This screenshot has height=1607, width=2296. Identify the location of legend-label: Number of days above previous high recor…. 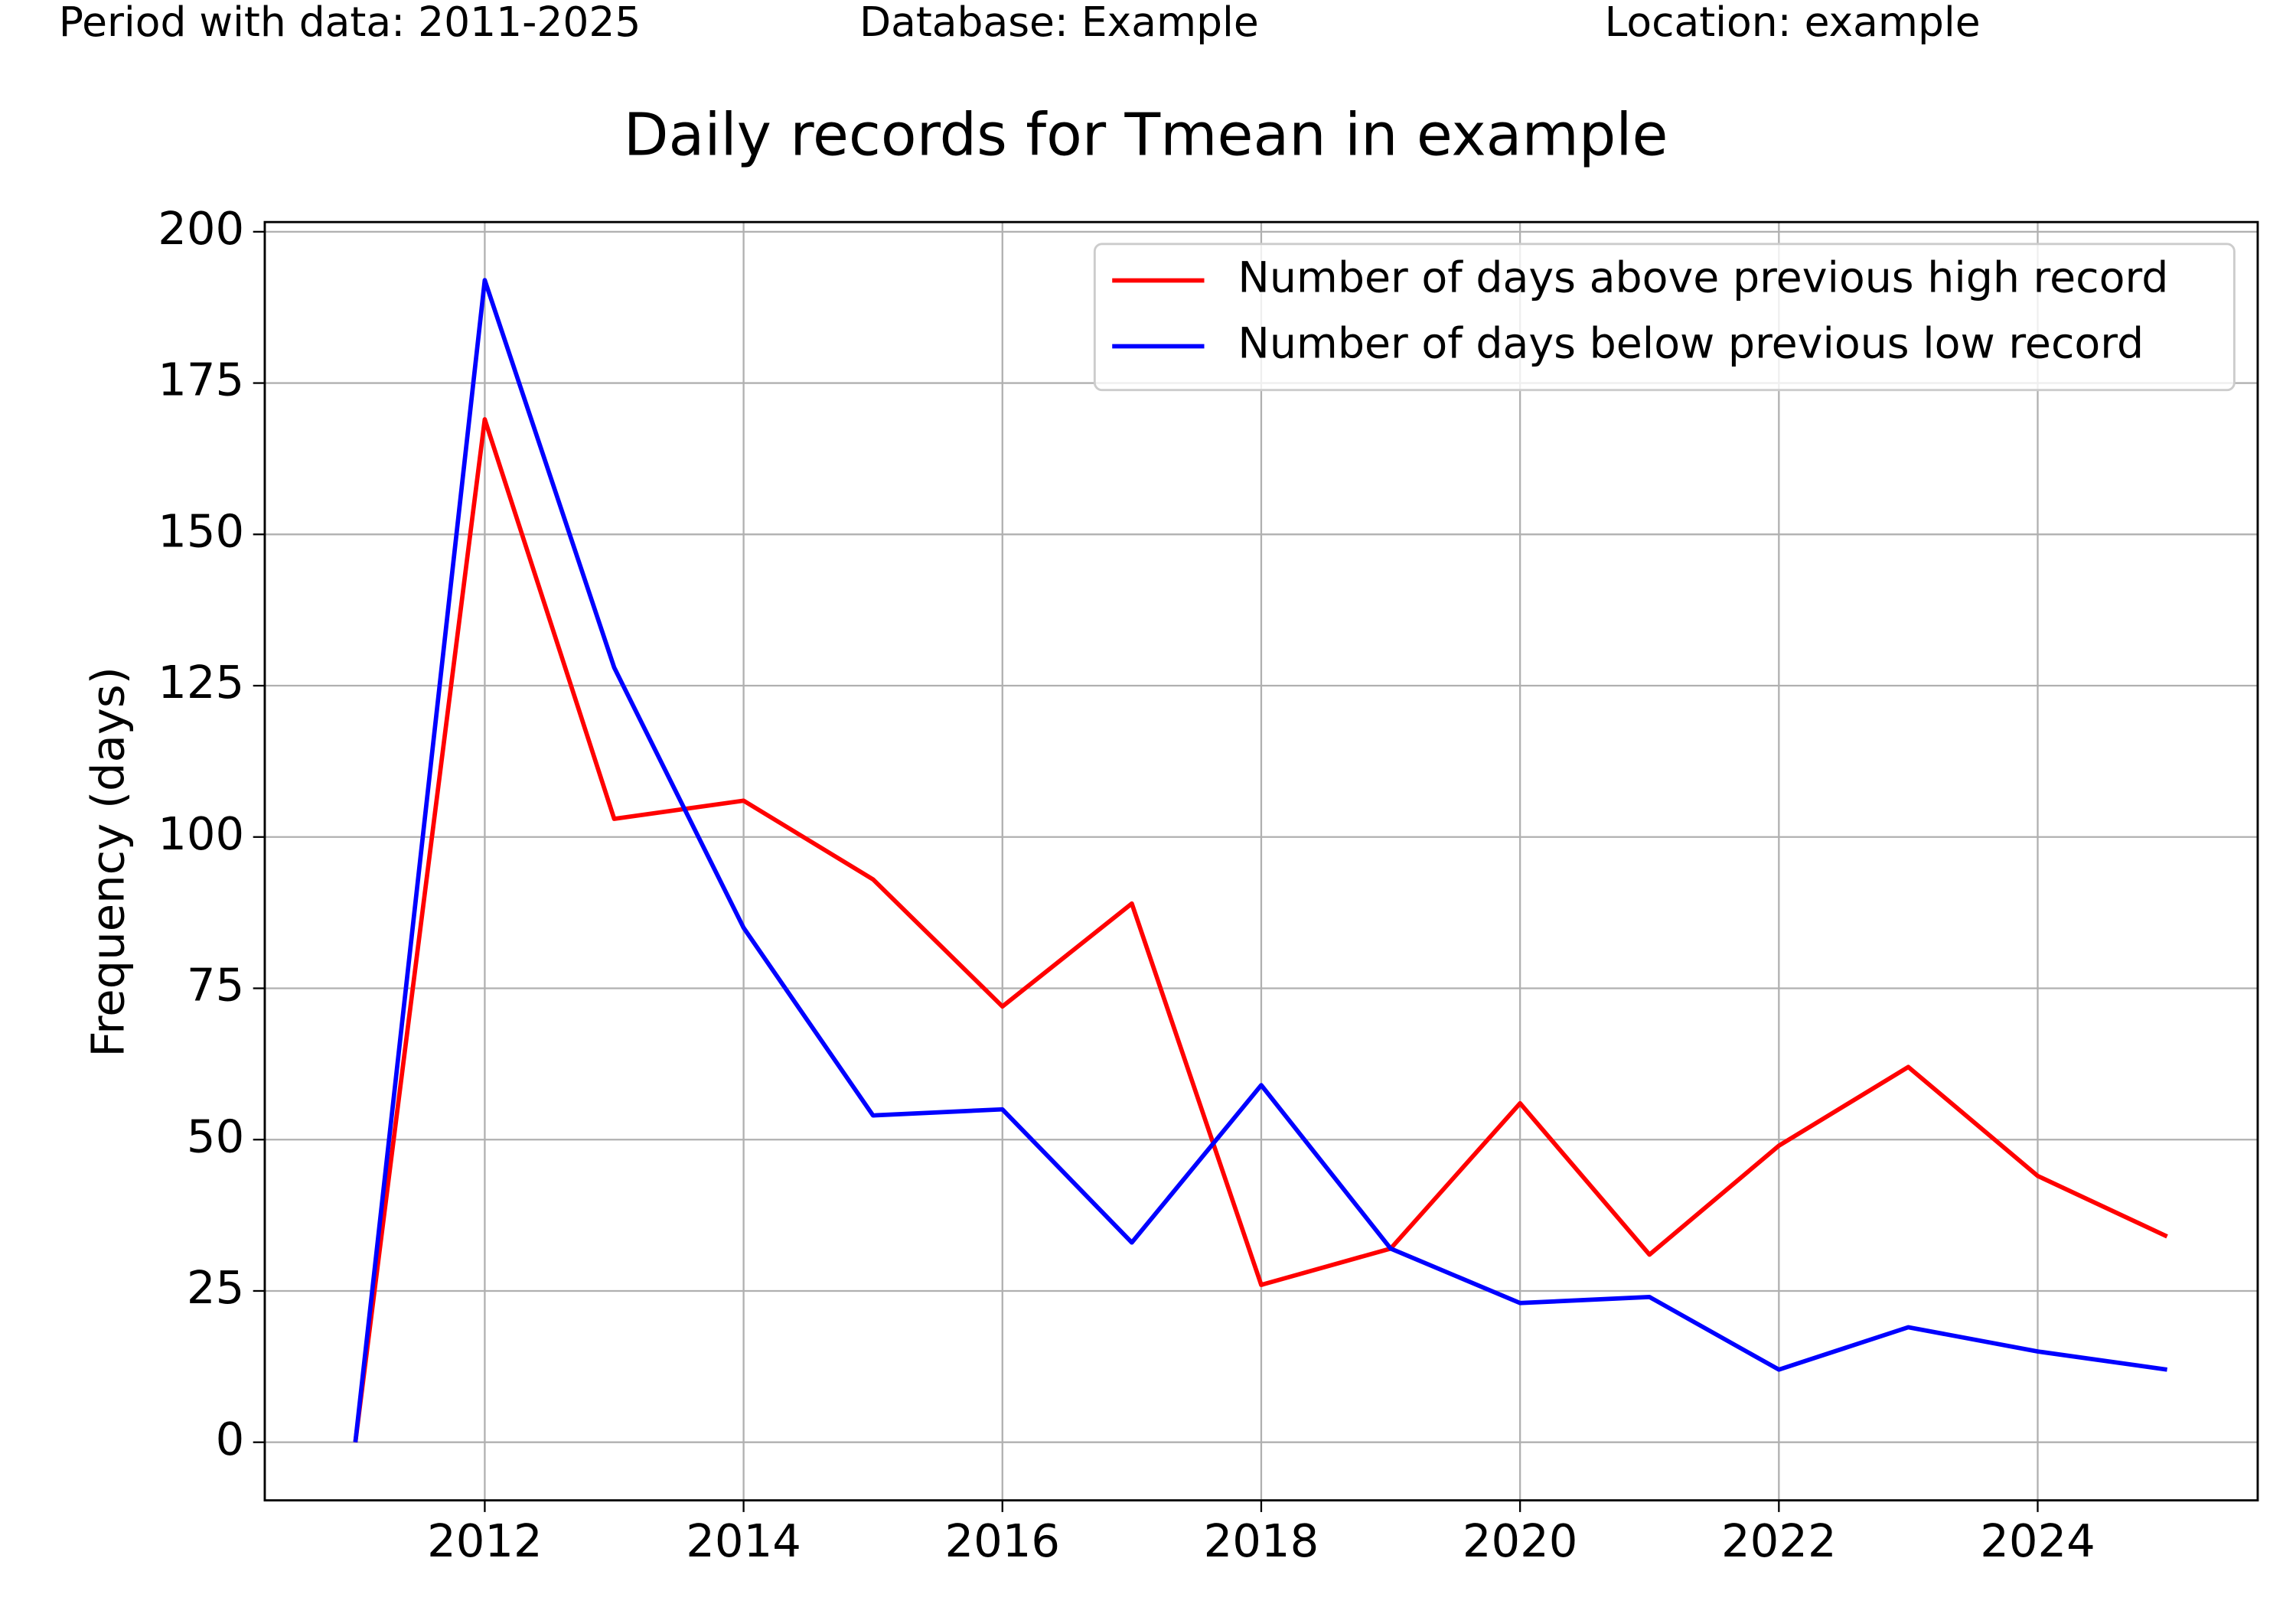
(1703, 278).